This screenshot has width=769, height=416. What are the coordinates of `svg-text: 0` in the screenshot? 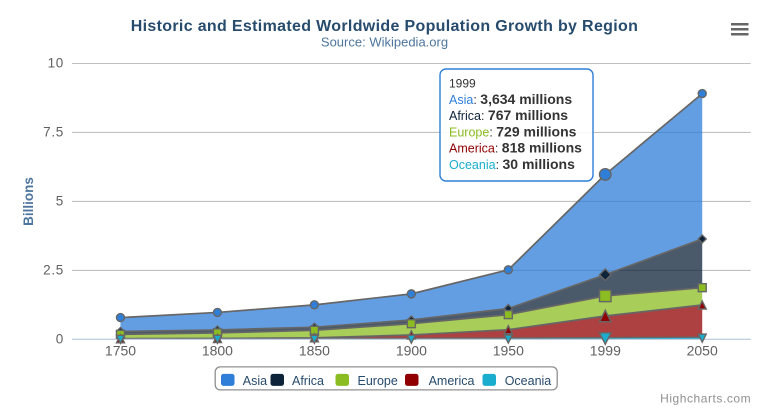 It's located at (60, 339).